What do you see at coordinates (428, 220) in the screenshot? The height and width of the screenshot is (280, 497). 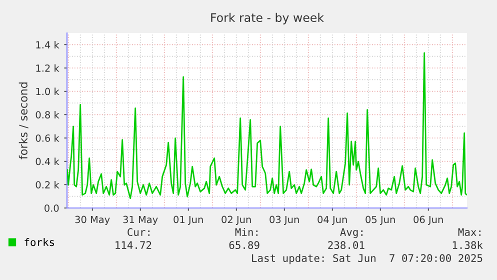 I see `x-tick-label: 06 Jun` at bounding box center [428, 220].